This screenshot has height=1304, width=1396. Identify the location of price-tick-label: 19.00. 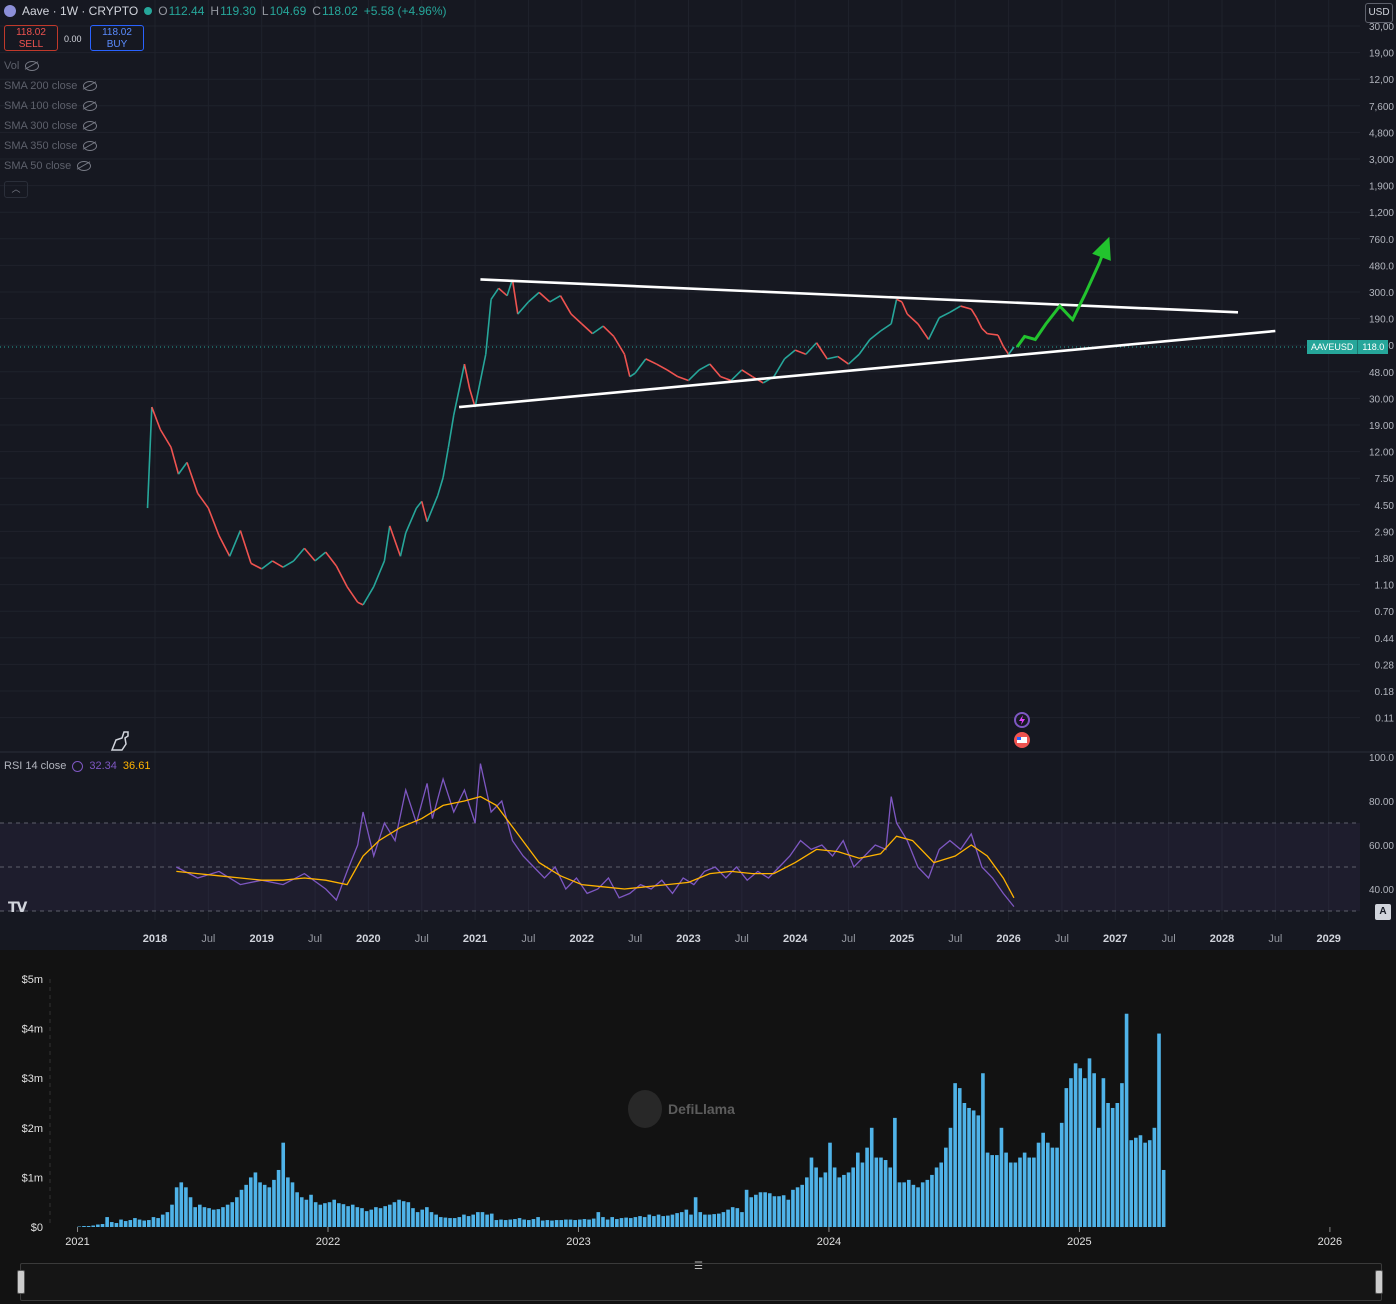
(1381, 426).